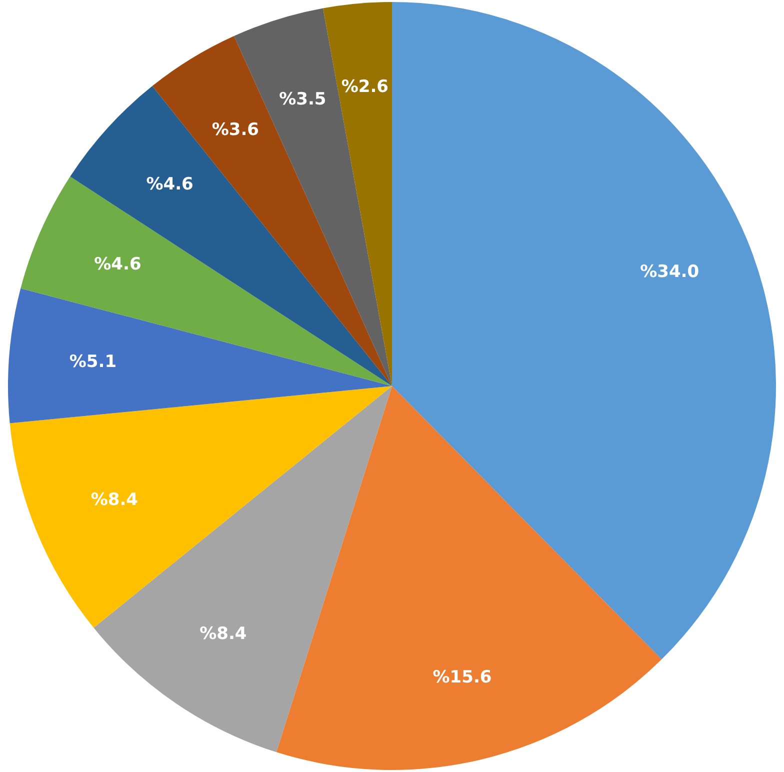  Describe the element at coordinates (236, 130) in the screenshot. I see `data-label: %3.6` at that location.